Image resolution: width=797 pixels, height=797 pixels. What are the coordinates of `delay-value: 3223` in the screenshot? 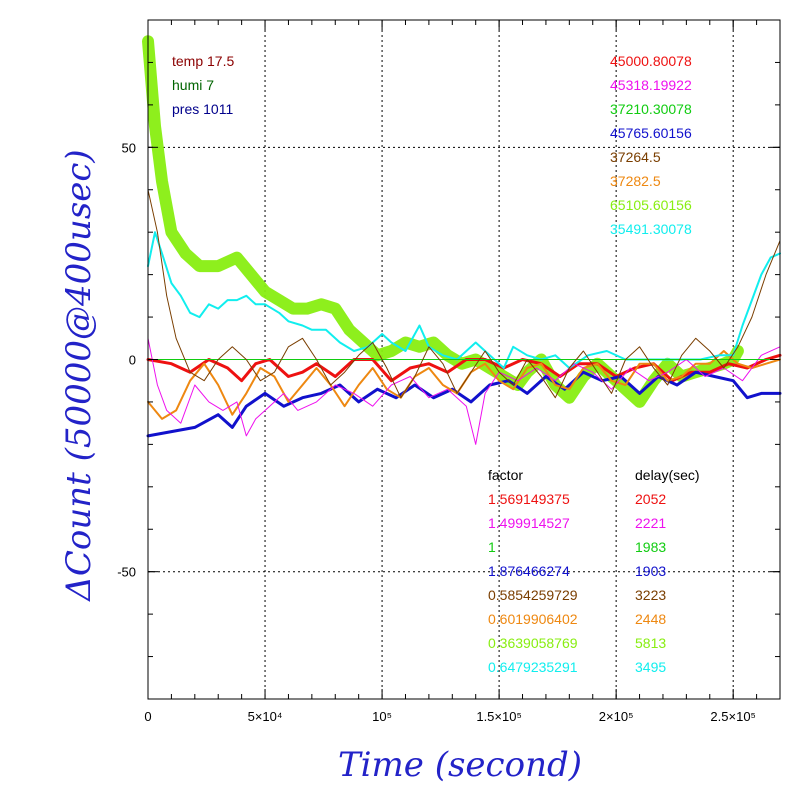 It's located at (650, 595).